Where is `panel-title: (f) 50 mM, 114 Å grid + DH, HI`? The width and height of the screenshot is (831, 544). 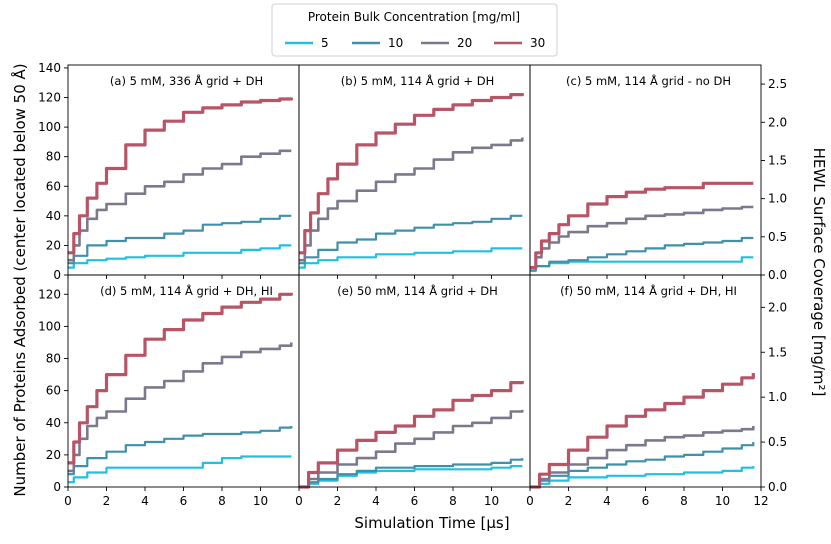 panel-title: (f) 50 mM, 114 Å grid + DH, HI is located at coordinates (648, 290).